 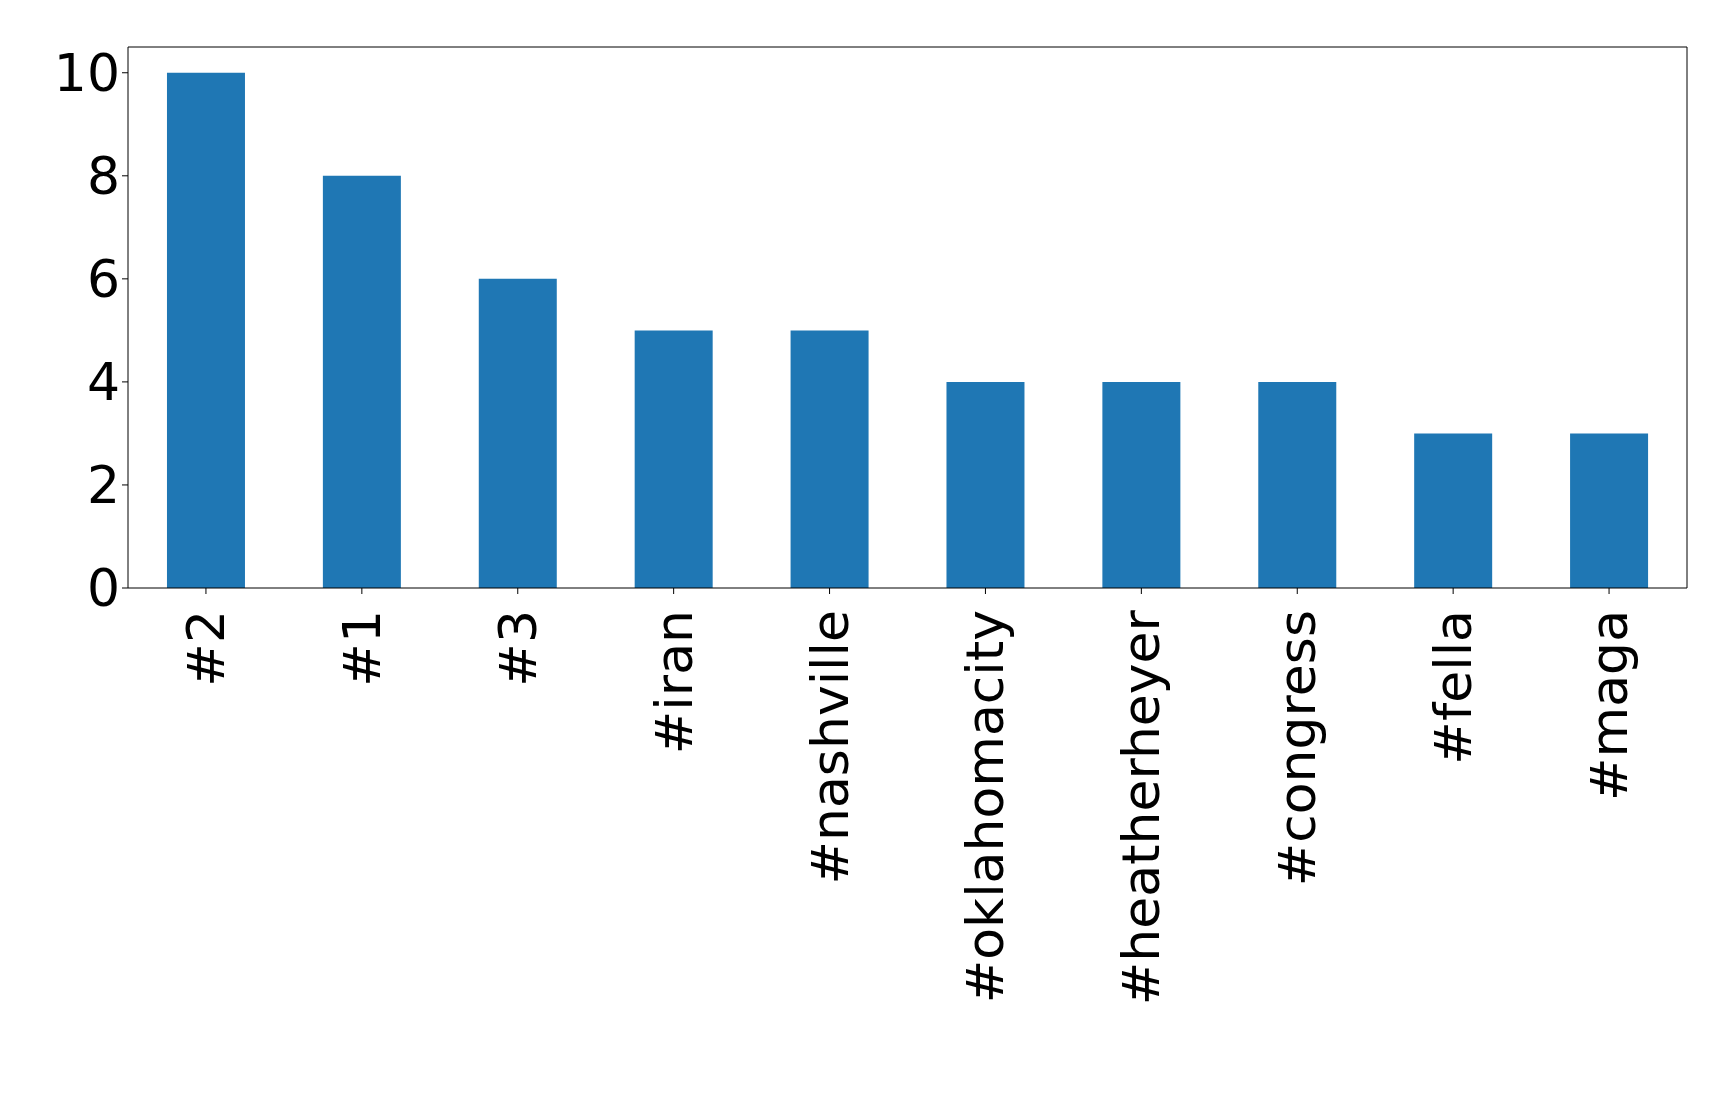 I want to click on y-tick-label: 4, so click(x=103, y=382).